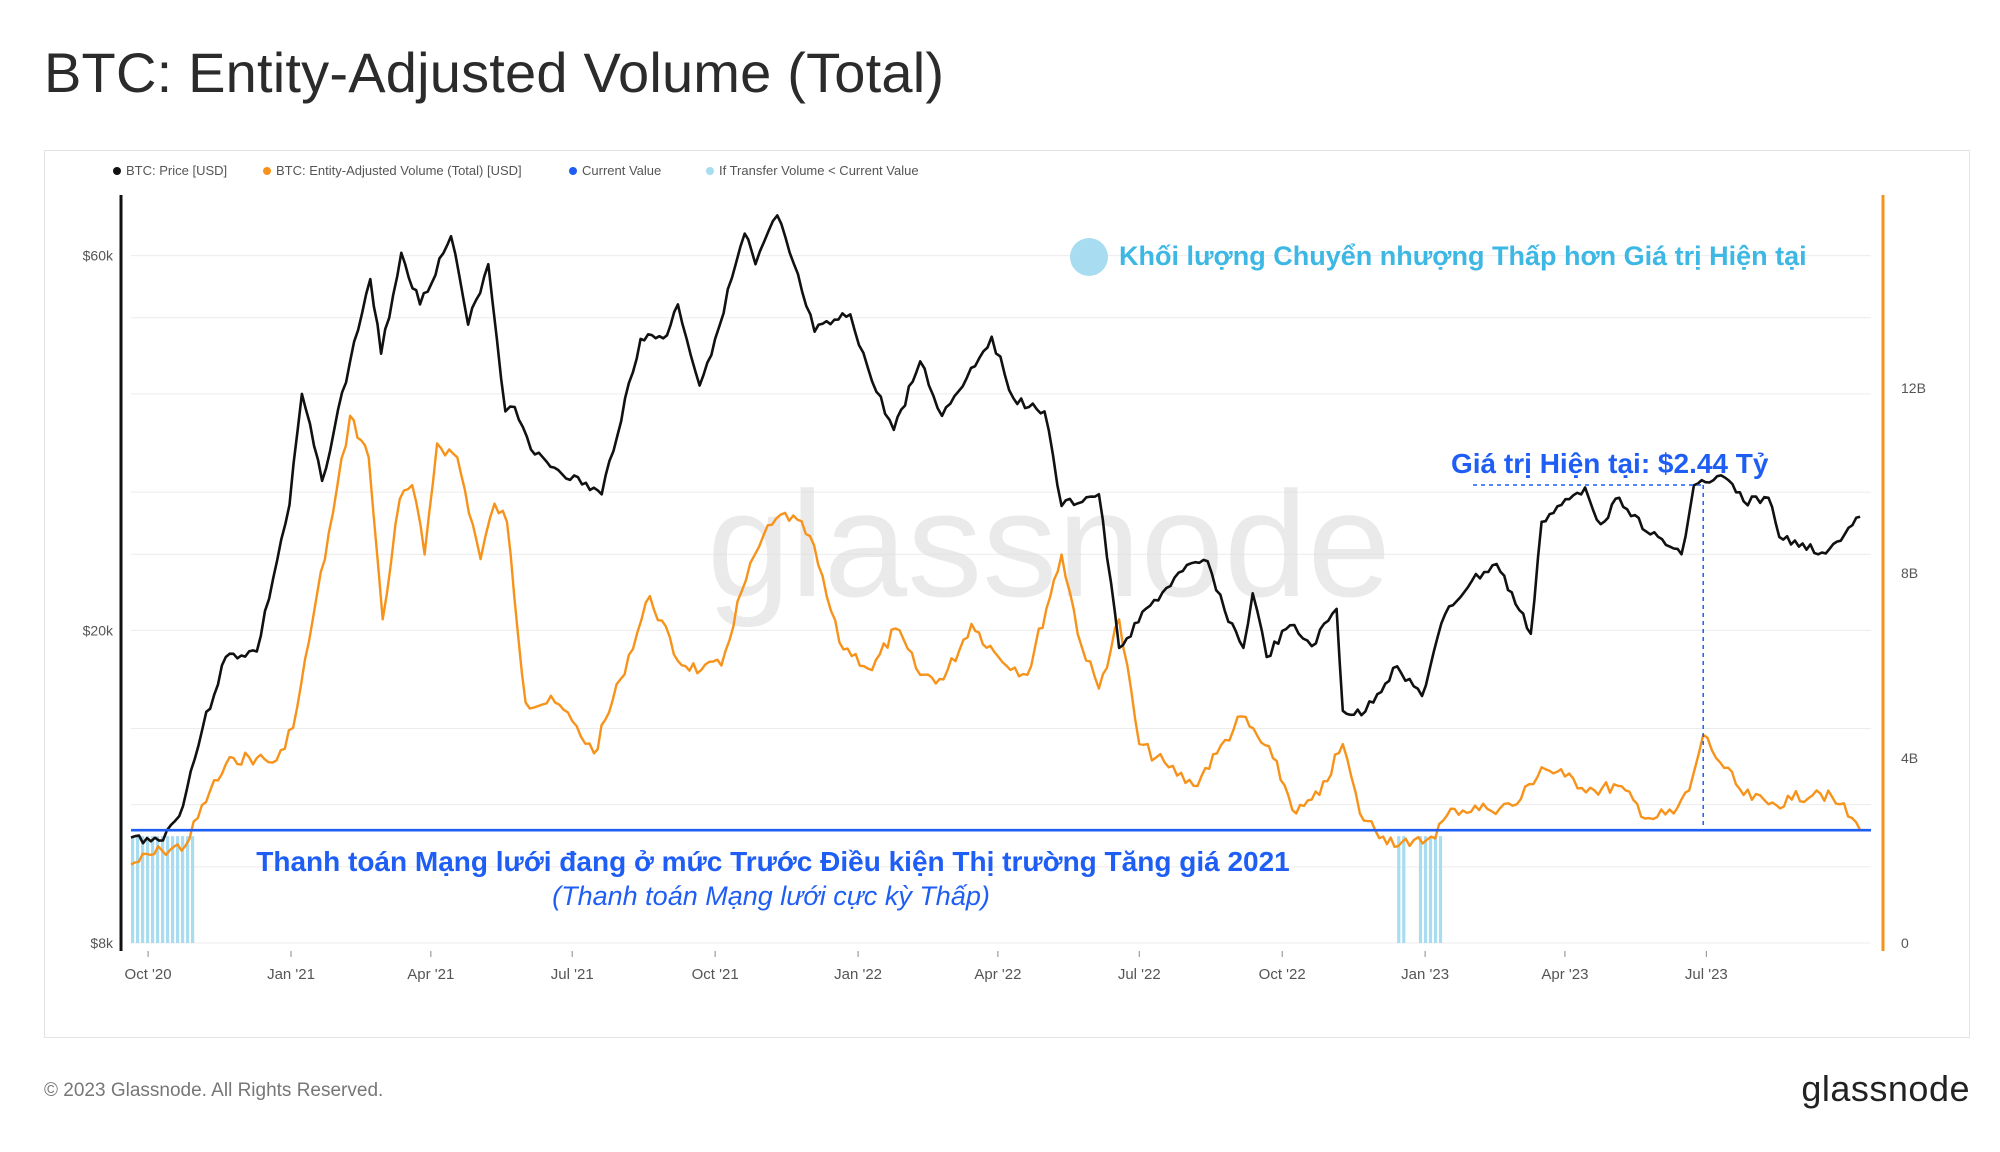 The height and width of the screenshot is (1152, 2000). What do you see at coordinates (819, 170) in the screenshot?
I see `legend-label: If Transfer Volume < Current Value` at bounding box center [819, 170].